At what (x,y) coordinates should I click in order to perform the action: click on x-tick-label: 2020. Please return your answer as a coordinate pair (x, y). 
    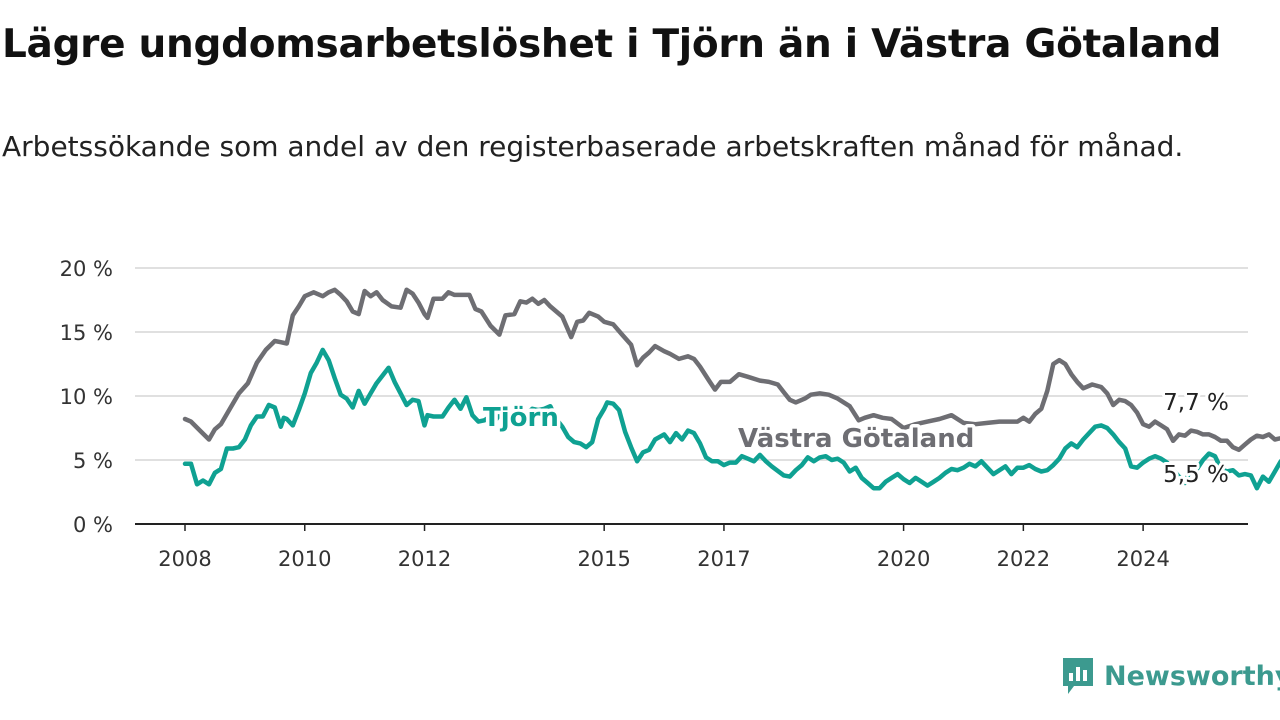
    Looking at the image, I should click on (903, 559).